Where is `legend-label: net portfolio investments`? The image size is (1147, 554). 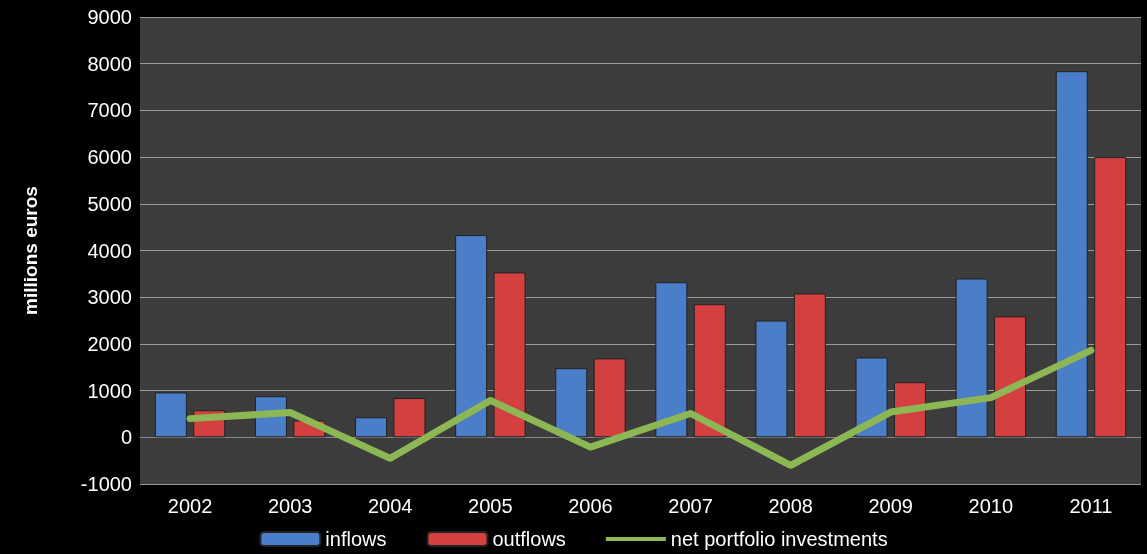 legend-label: net portfolio investments is located at coordinates (779, 539).